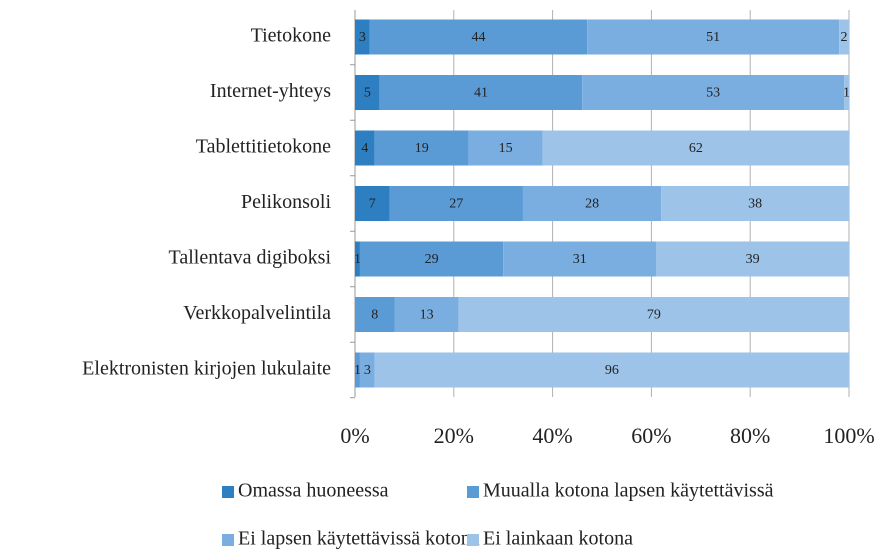  I want to click on y-tick-label: Tablettitietokone, so click(263, 147).